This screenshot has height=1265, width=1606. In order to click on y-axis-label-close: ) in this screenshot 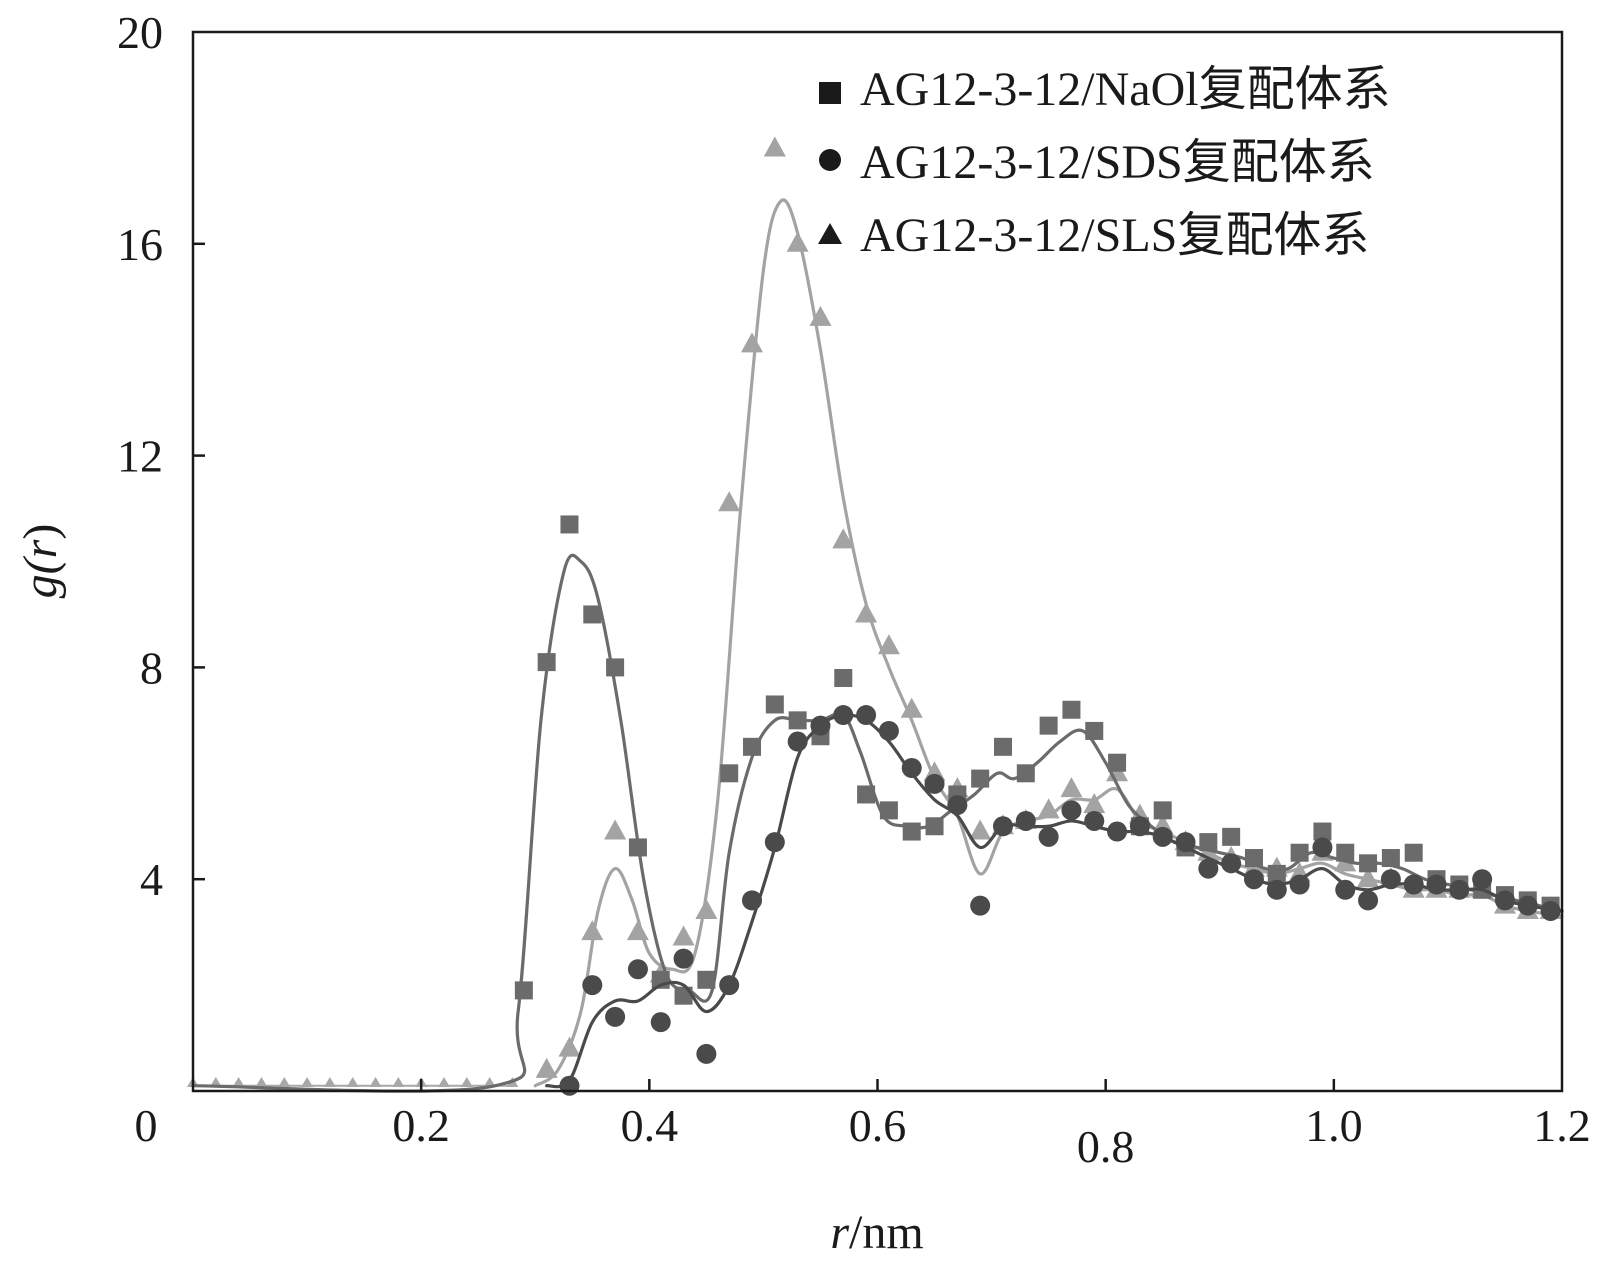, I will do `click(40, 532)`.